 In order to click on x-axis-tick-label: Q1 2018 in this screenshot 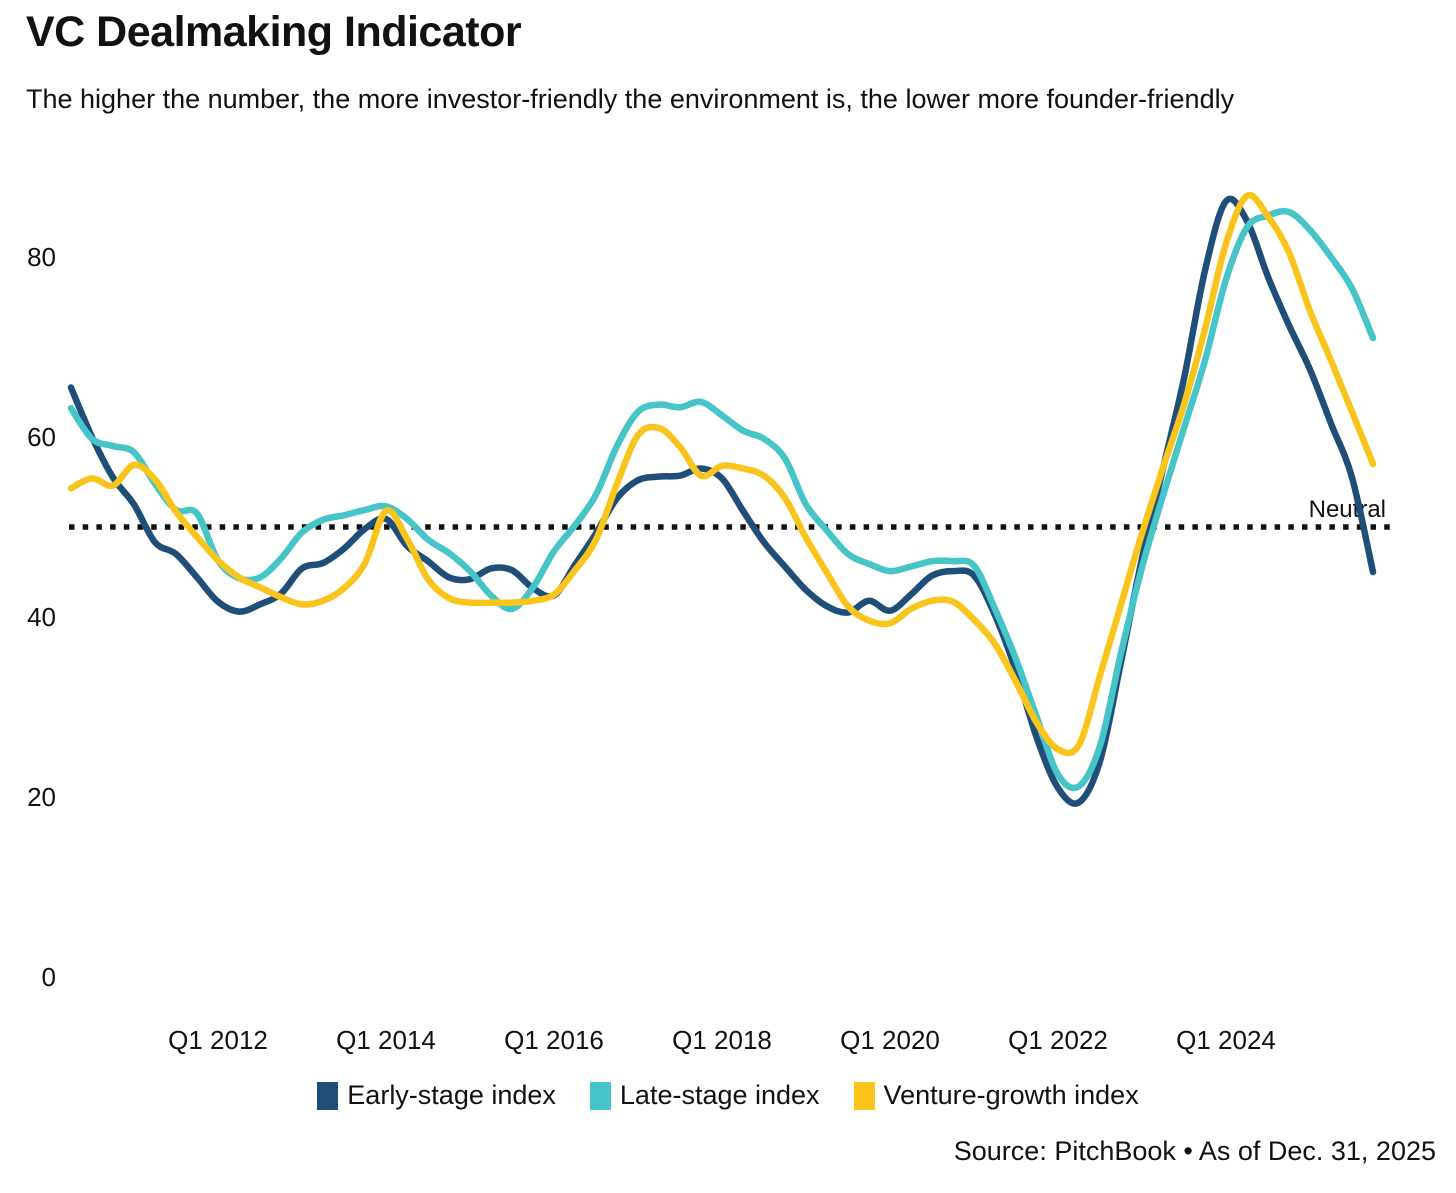, I will do `click(722, 1040)`.